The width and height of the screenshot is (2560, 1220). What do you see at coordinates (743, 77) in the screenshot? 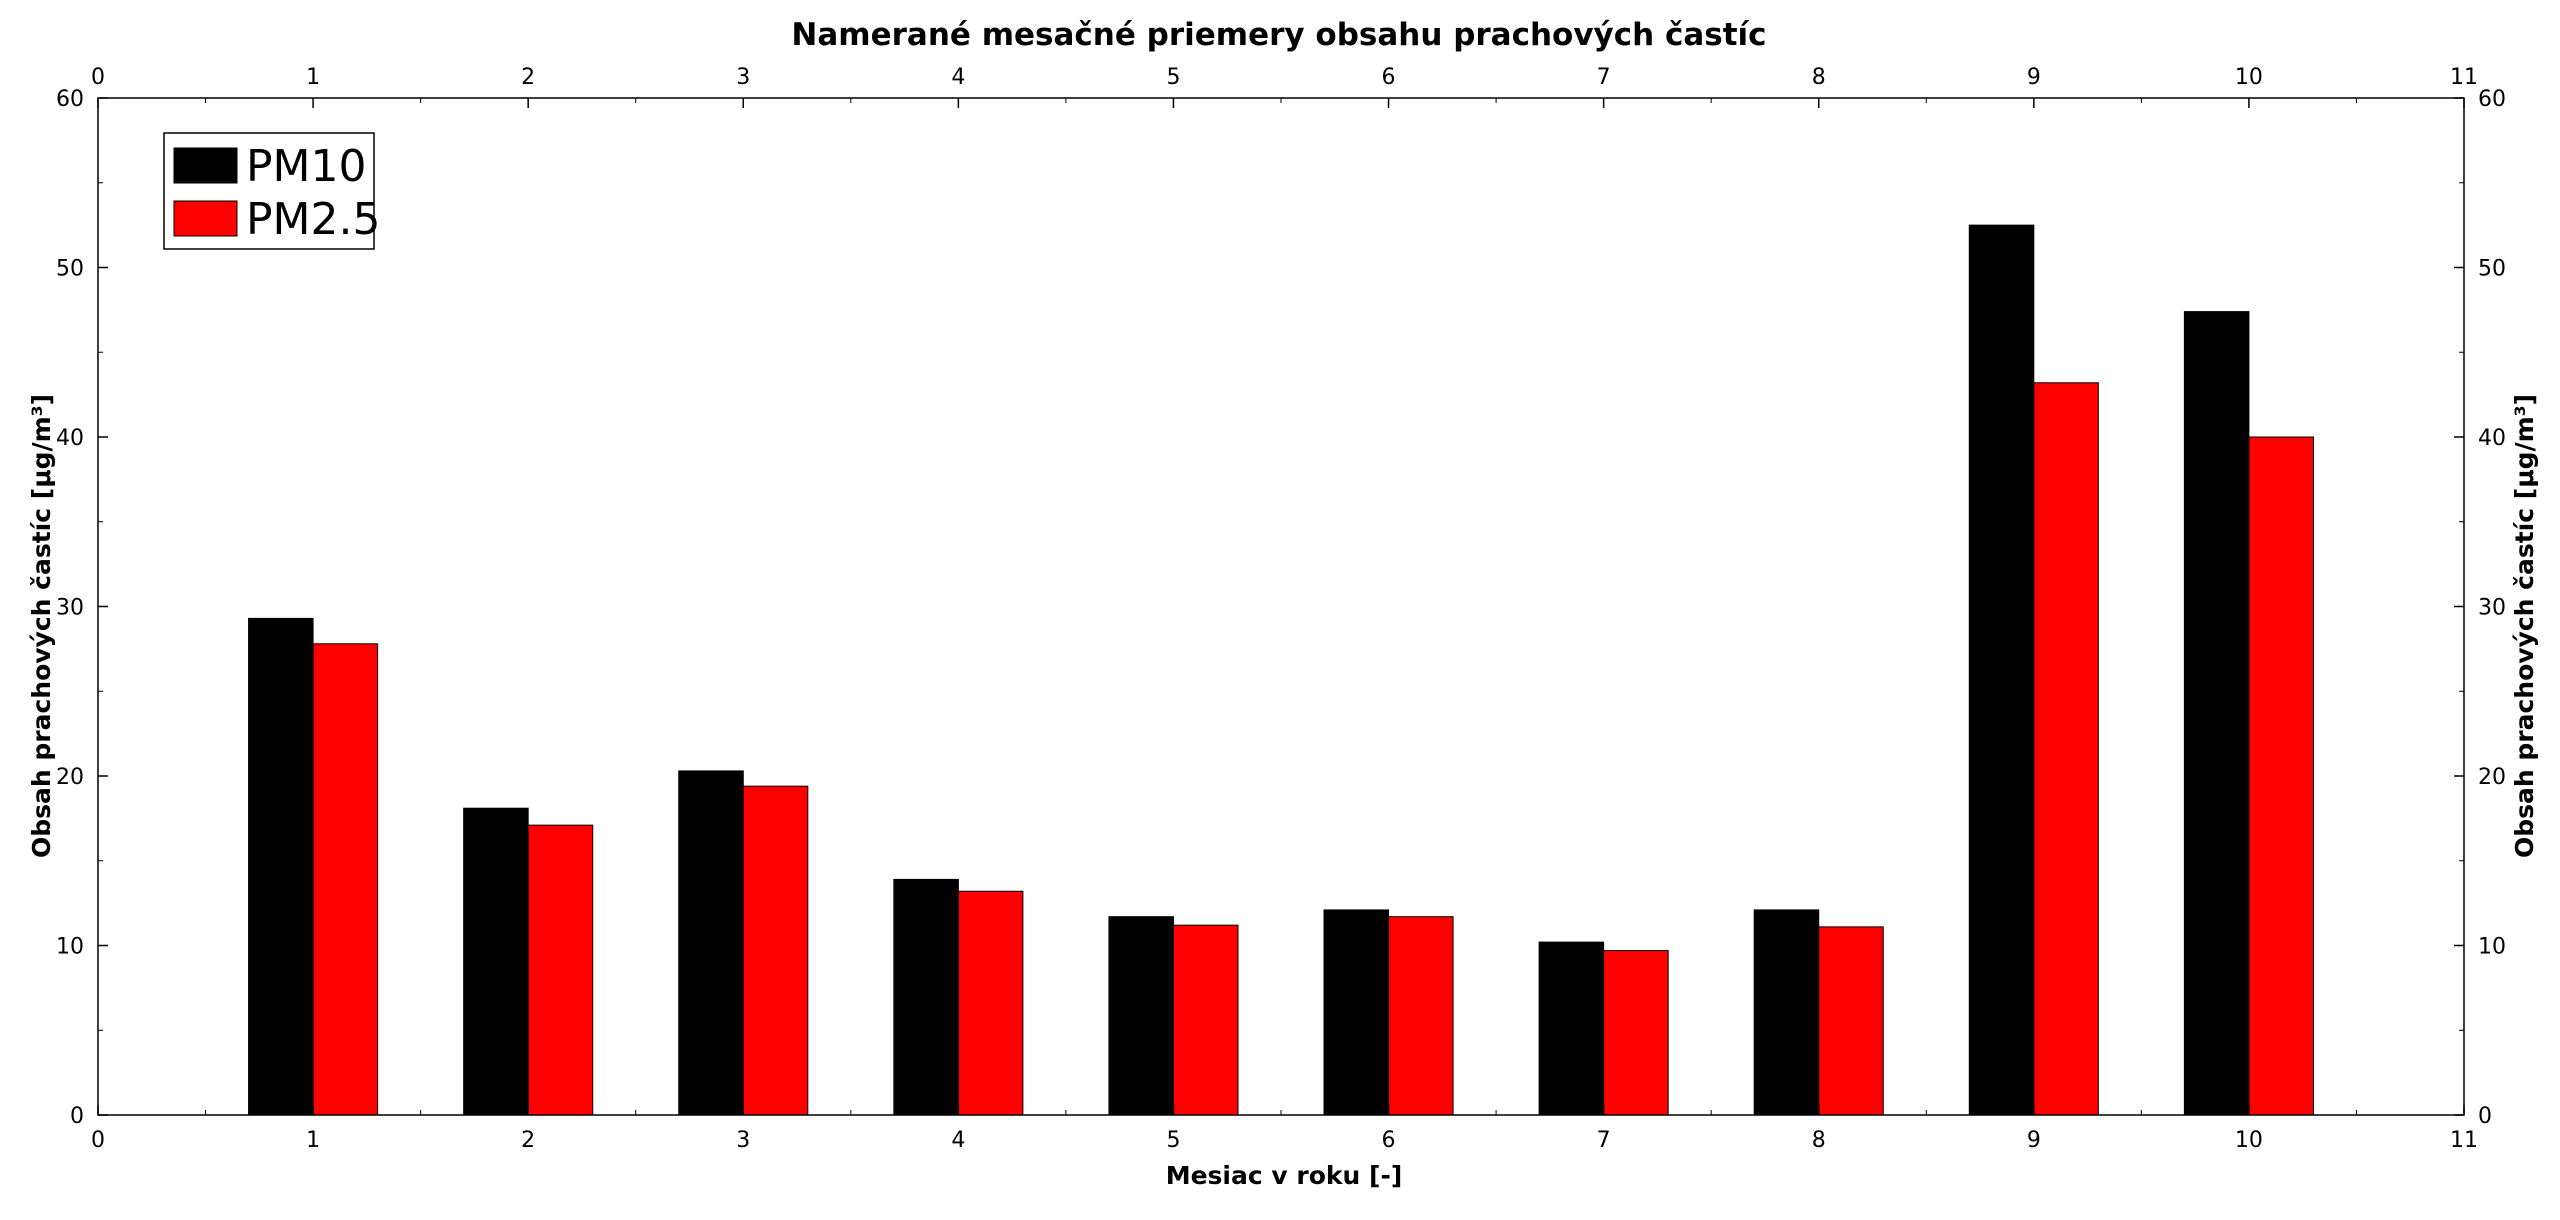
I see `x-tick-label-top: 3` at bounding box center [743, 77].